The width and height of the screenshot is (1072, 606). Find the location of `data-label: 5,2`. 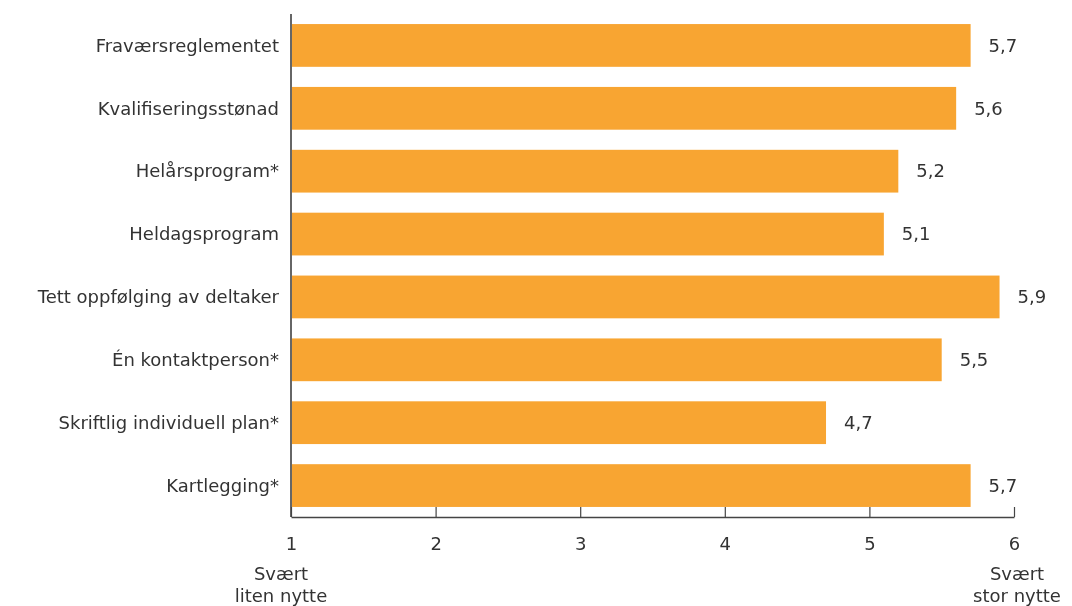

data-label: 5,2 is located at coordinates (930, 171).